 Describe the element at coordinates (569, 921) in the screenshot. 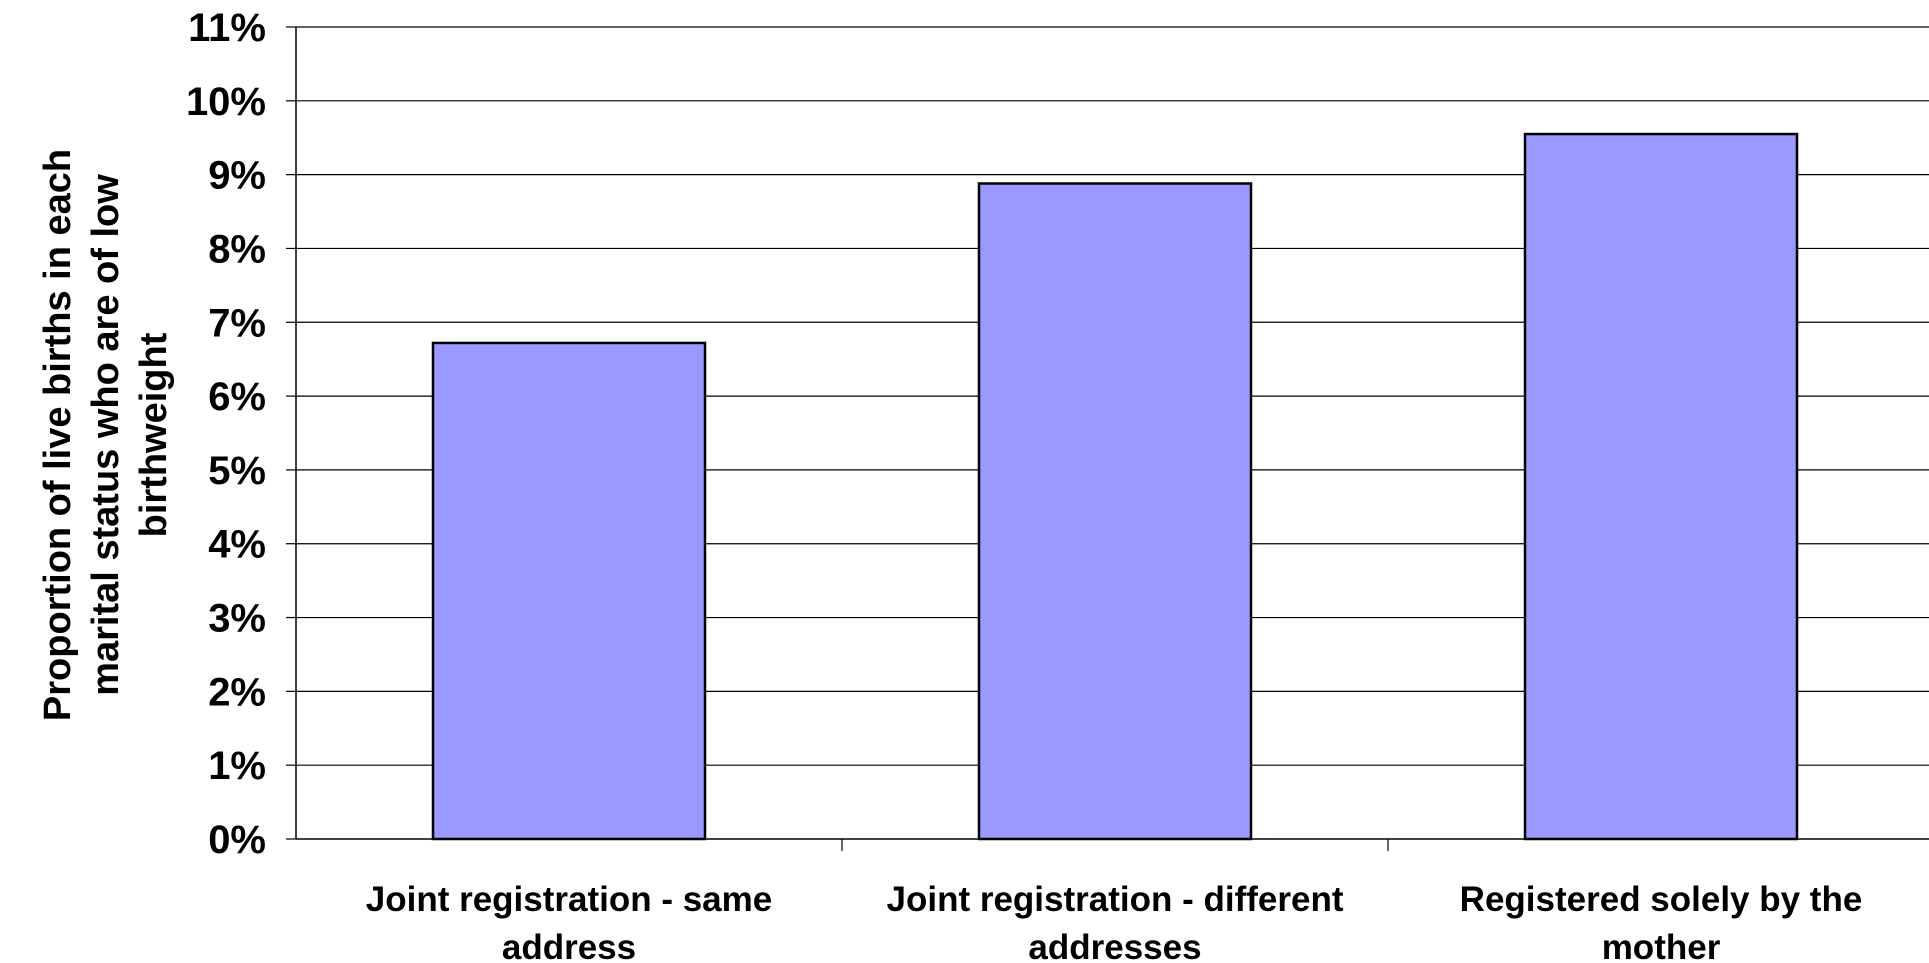

I see `x-category-label: Joint registration - same address` at that location.